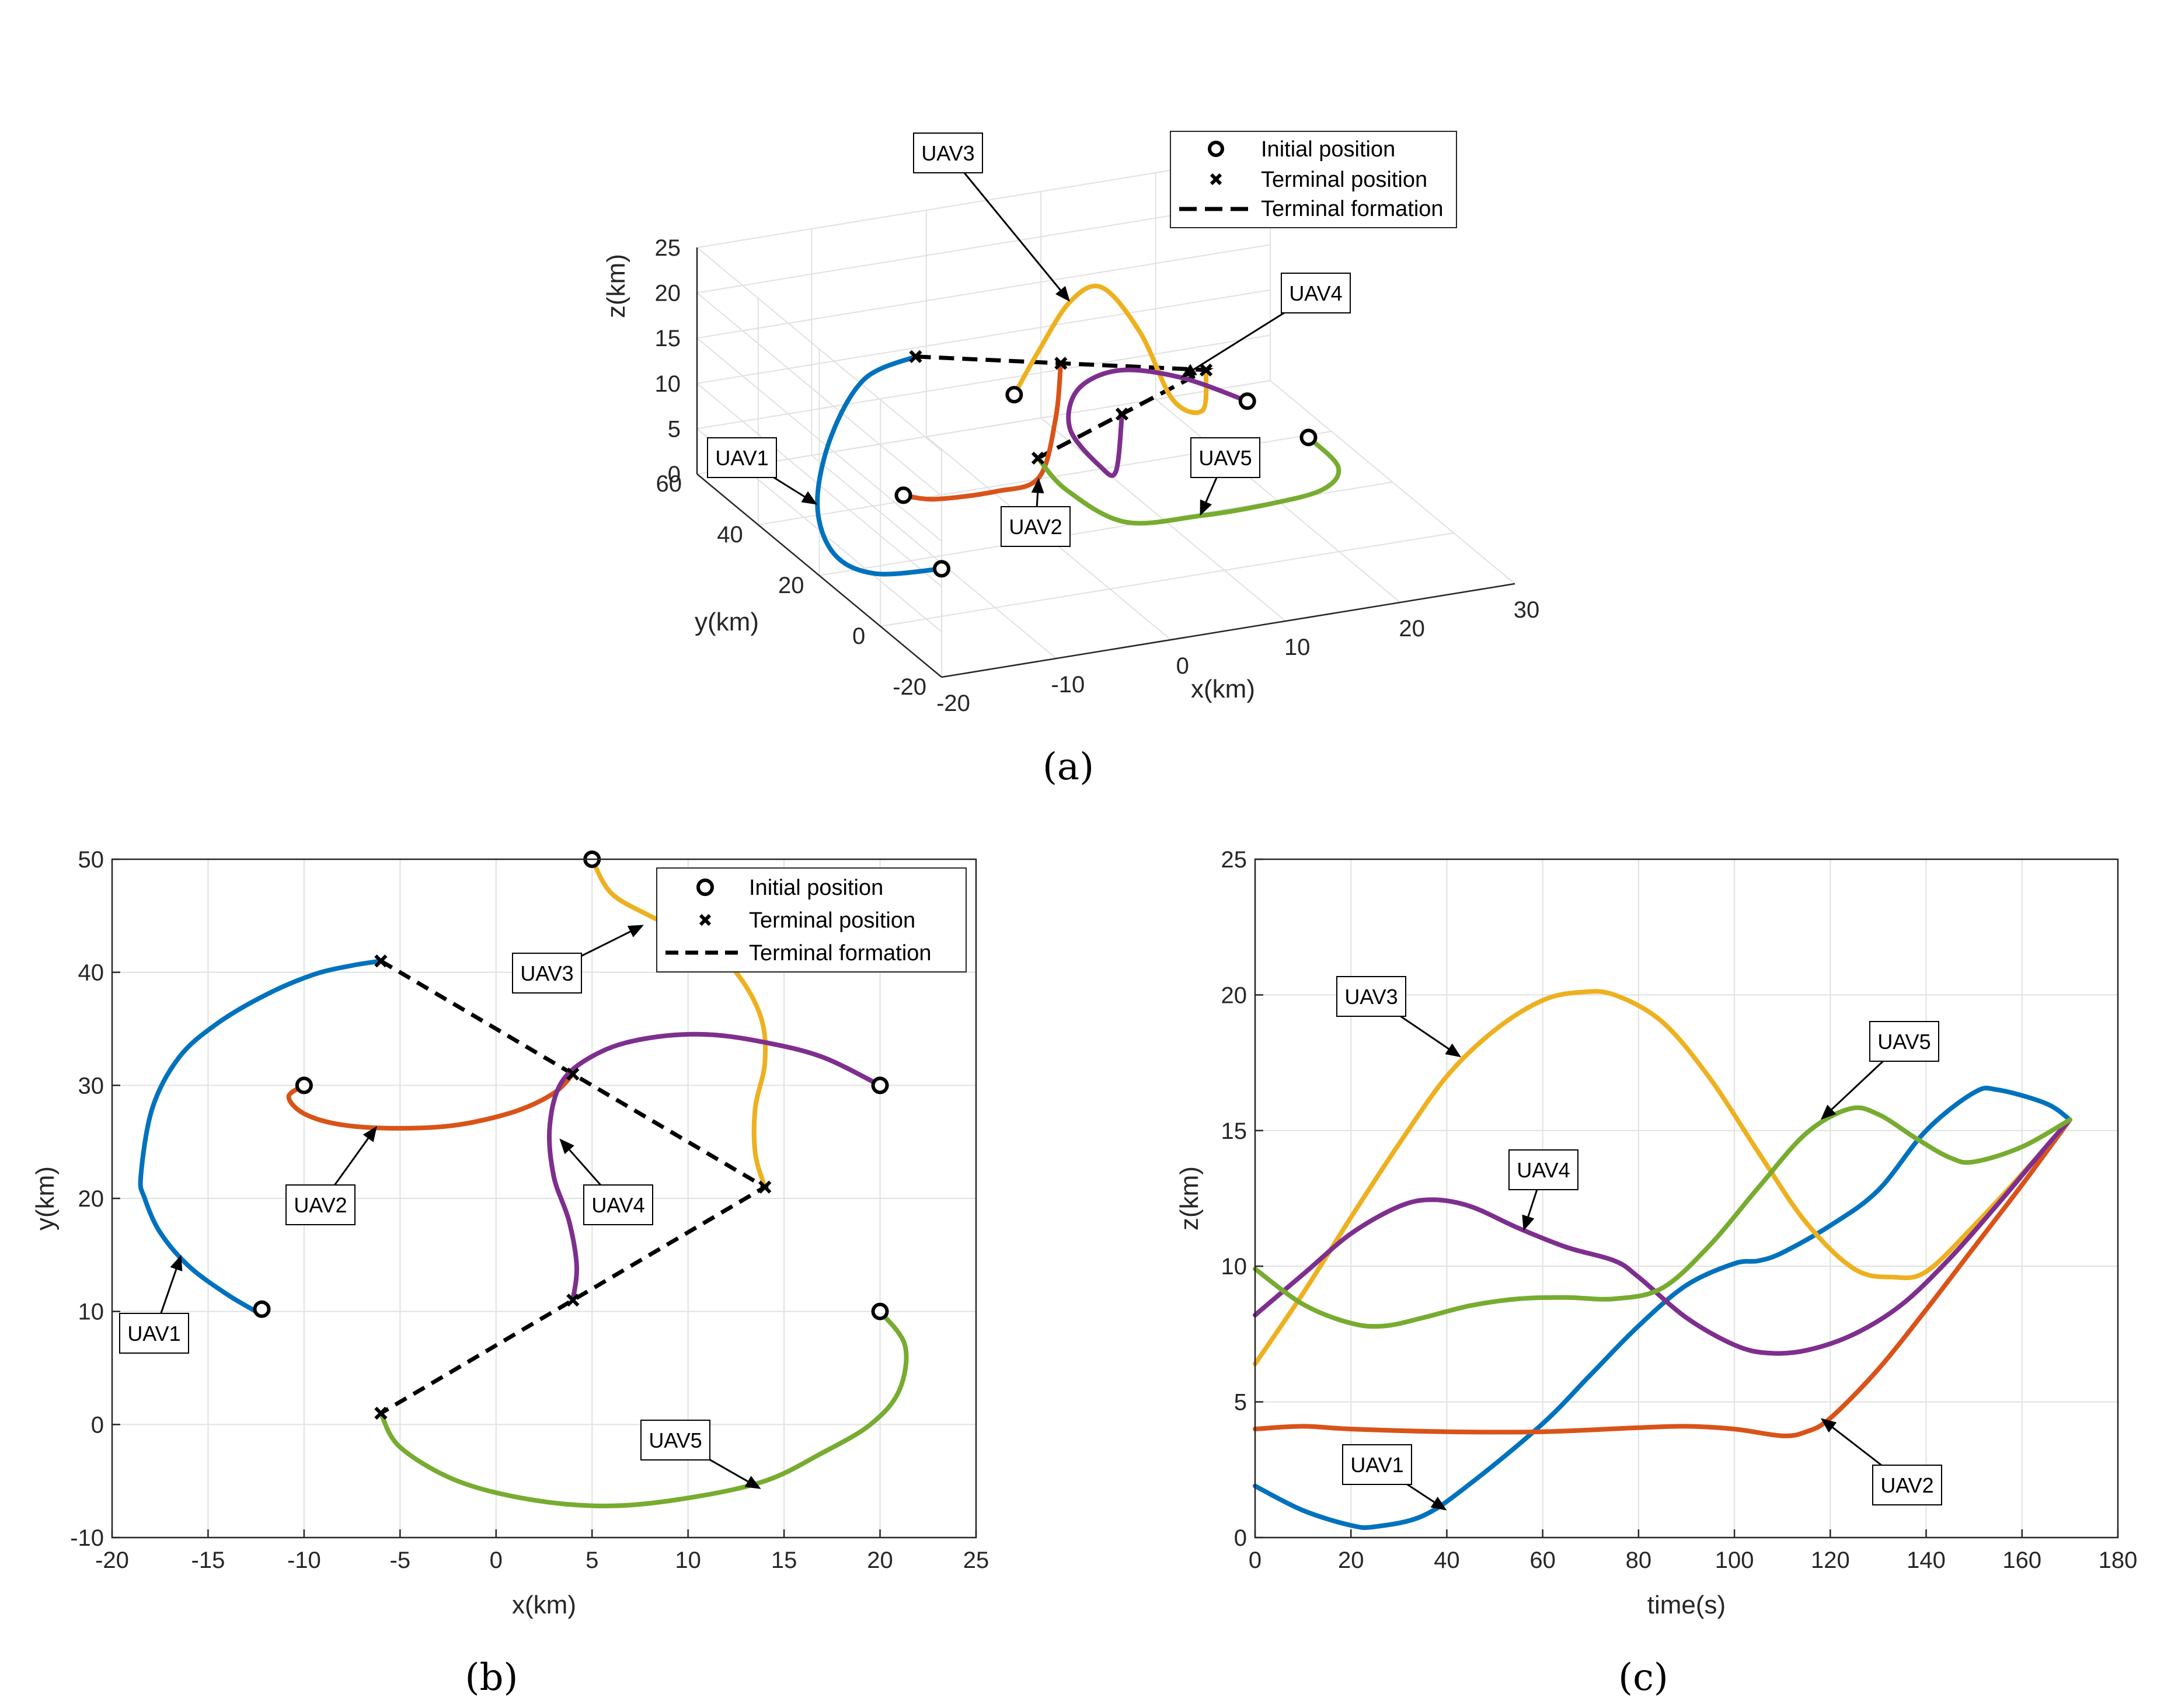 Image resolution: width=2171 pixels, height=1708 pixels. What do you see at coordinates (1352, 209) in the screenshot?
I see `legend-formation-label: Terminal formation` at bounding box center [1352, 209].